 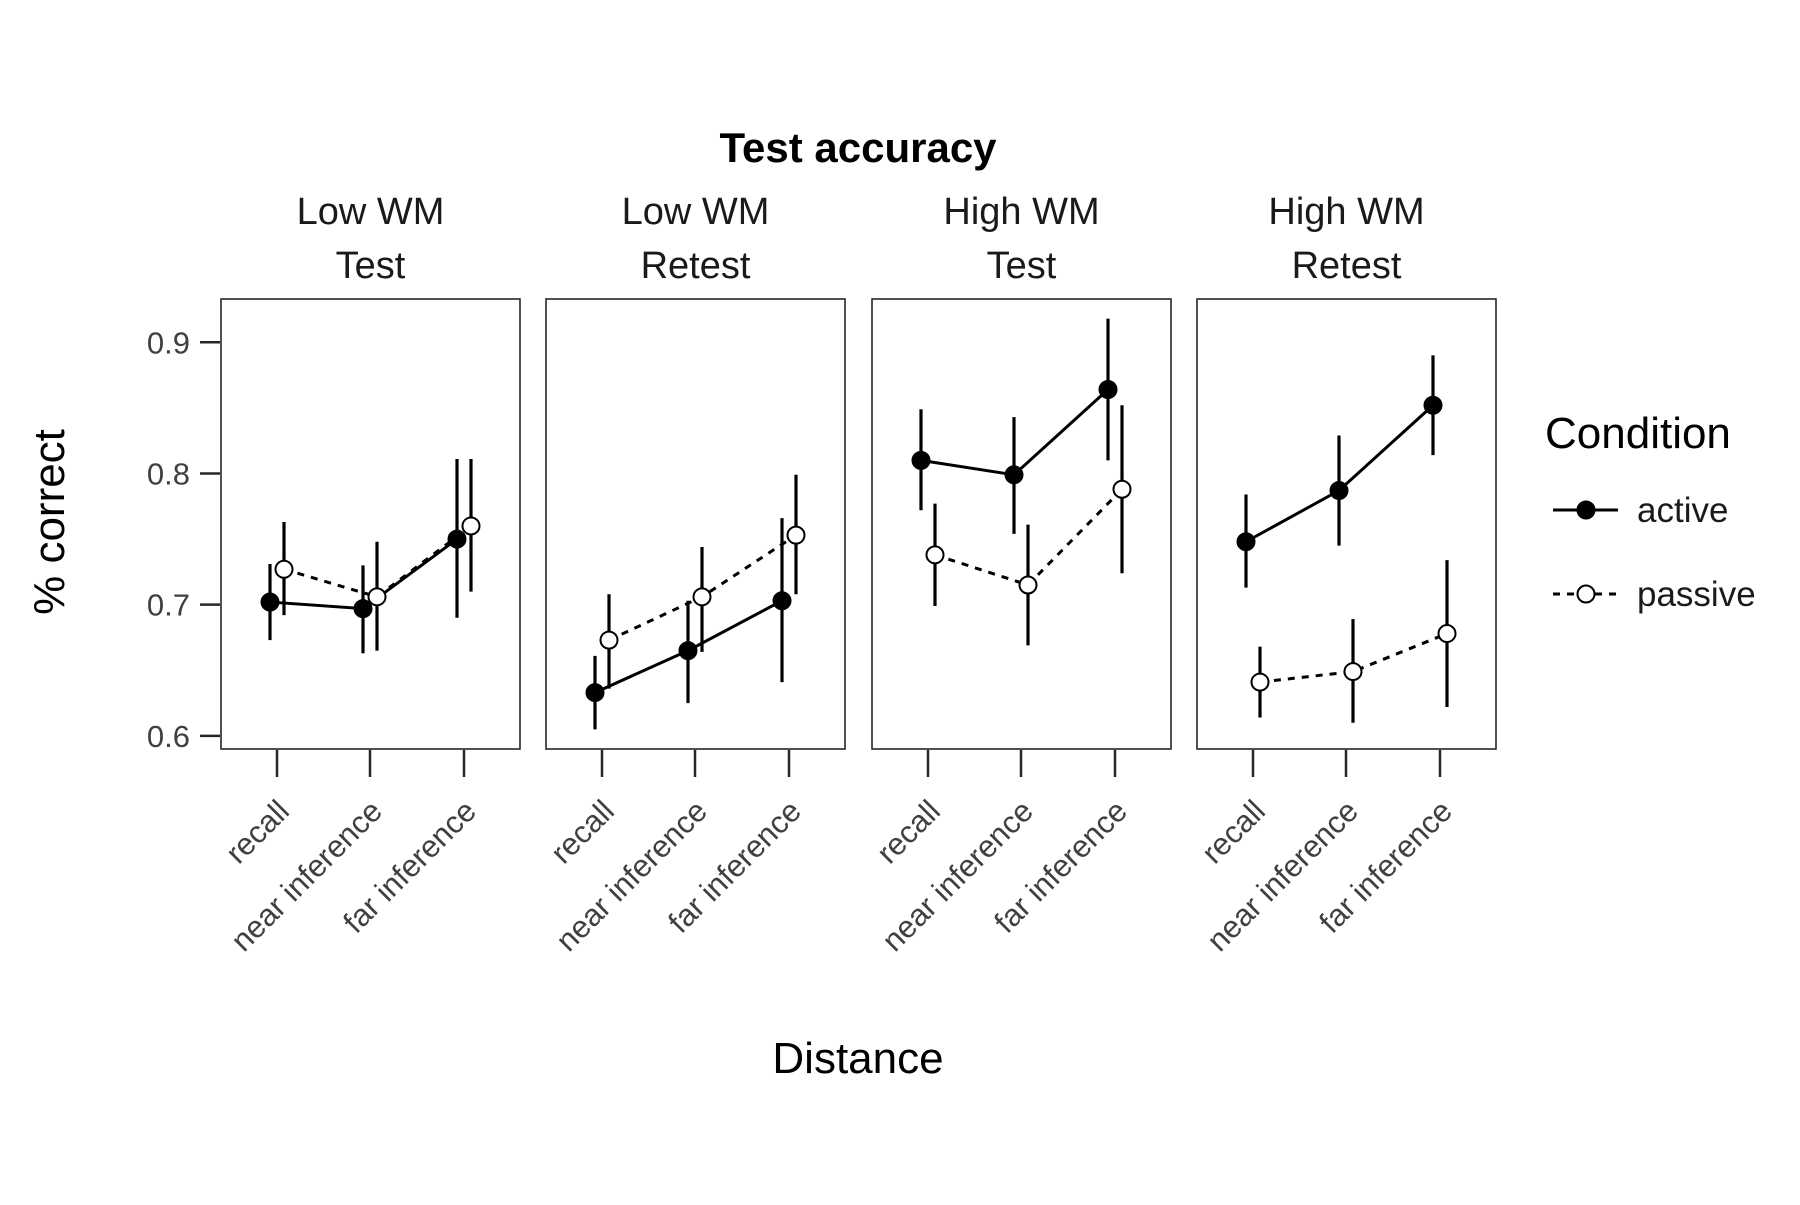 What do you see at coordinates (1586, 510) in the screenshot?
I see `legend-marker-active` at bounding box center [1586, 510].